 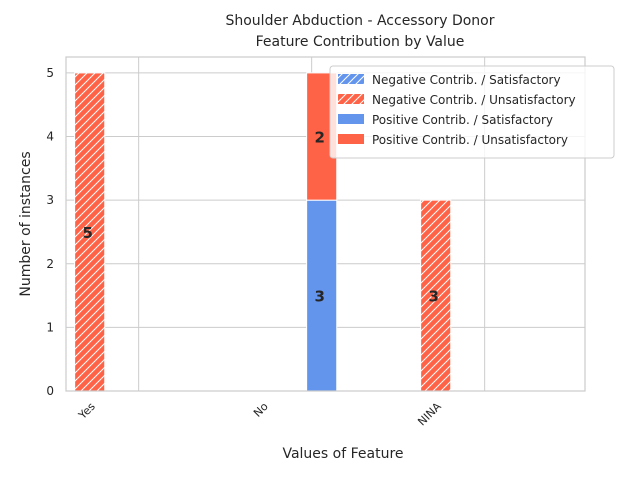 What do you see at coordinates (360, 42) in the screenshot?
I see `chart-title-line-2: Feature Contribution by Value` at bounding box center [360, 42].